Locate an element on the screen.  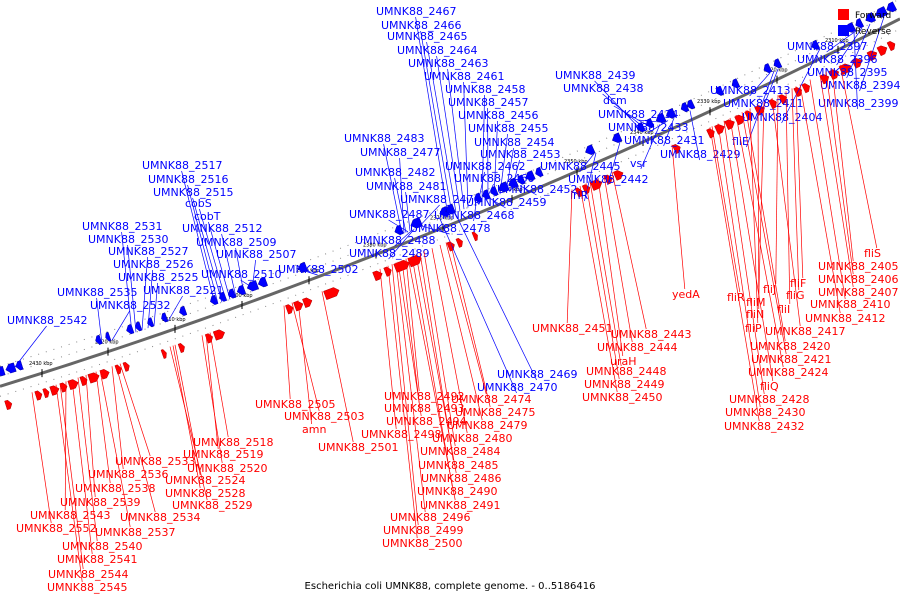
gene-label: UMNK88_2534 is located at coordinates (160, 517).